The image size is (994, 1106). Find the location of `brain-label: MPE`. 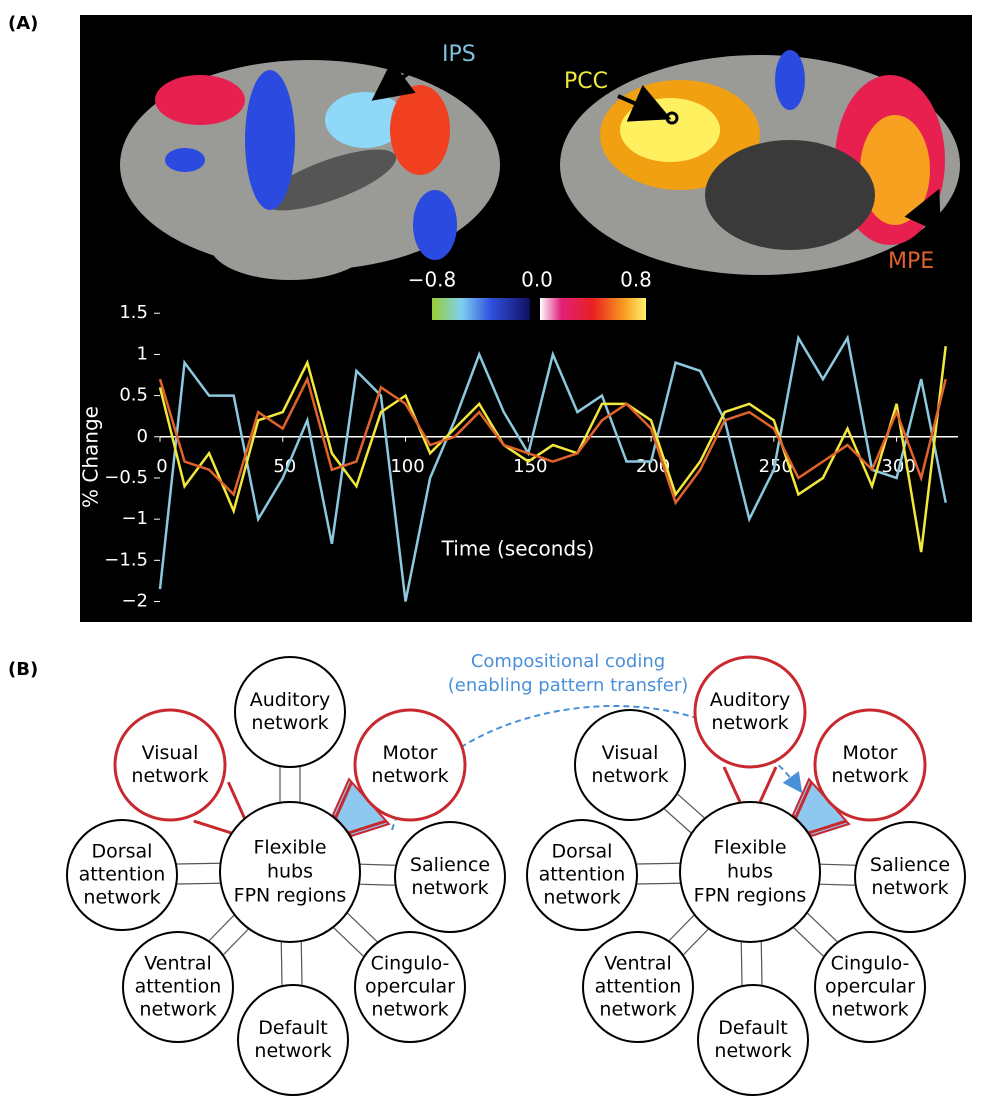

brain-label: MPE is located at coordinates (911, 261).